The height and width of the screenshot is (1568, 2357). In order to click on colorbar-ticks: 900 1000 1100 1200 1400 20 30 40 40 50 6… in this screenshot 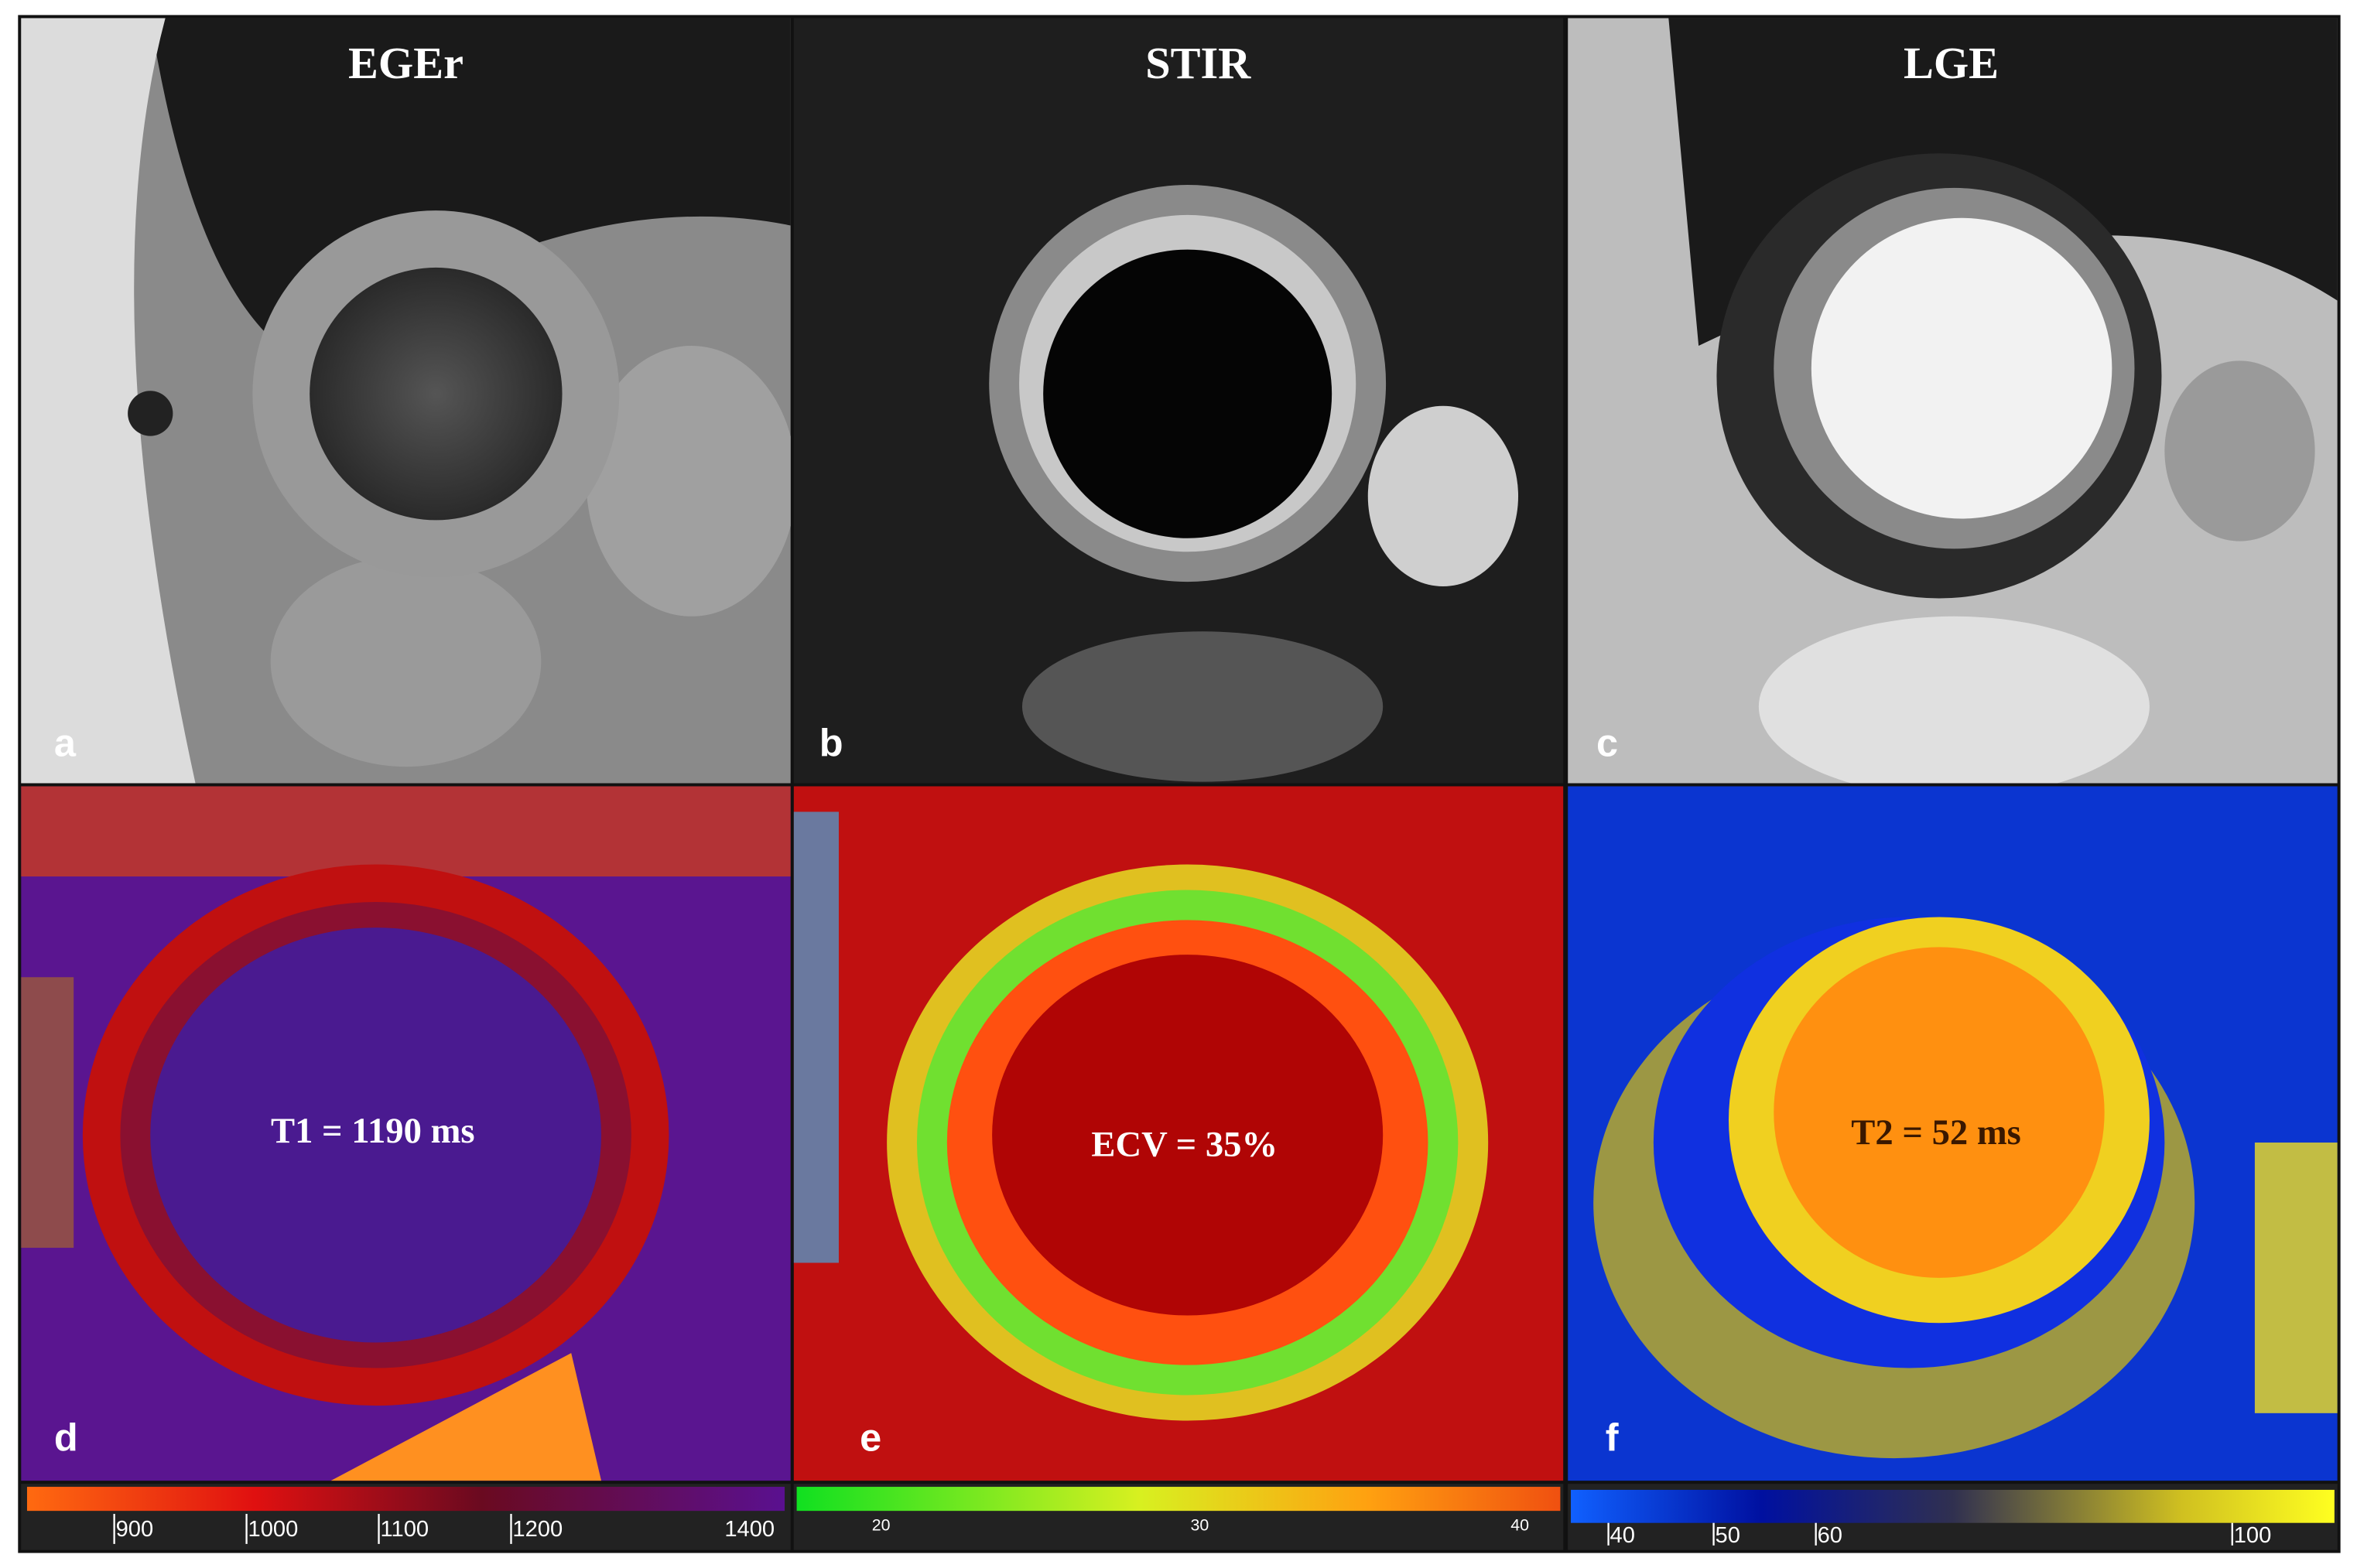, I will do `click(1192, 1531)`.